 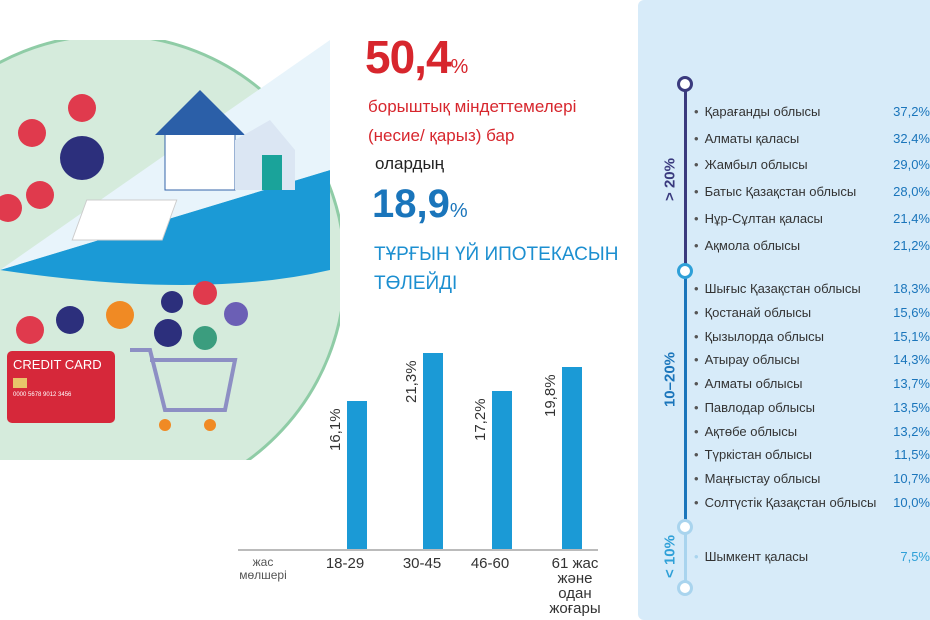 I want to click on region-value: 13,2%, so click(x=911, y=431).